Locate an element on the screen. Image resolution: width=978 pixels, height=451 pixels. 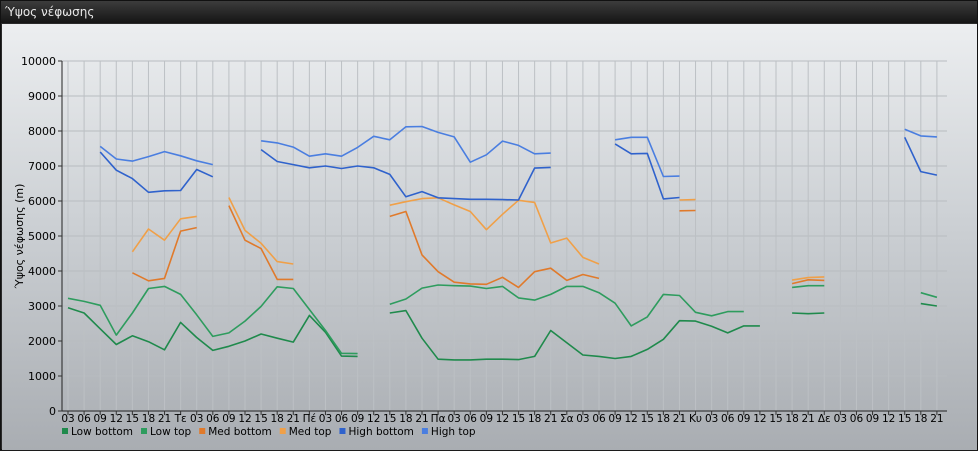
x-tick-label: Πέ is located at coordinates (310, 419).